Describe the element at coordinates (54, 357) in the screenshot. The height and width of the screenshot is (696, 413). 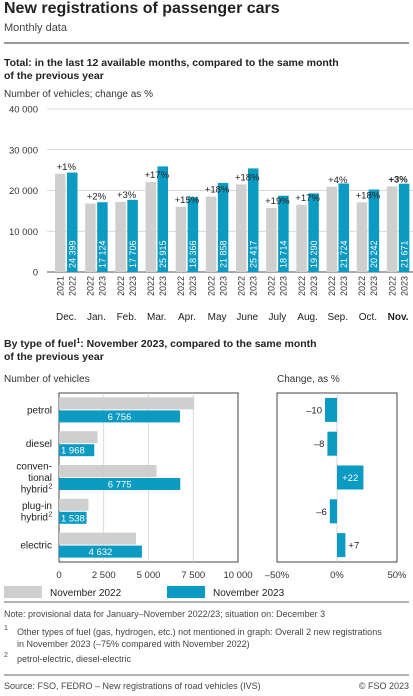
I see `chart2-title-line-2: of the previous year` at that location.